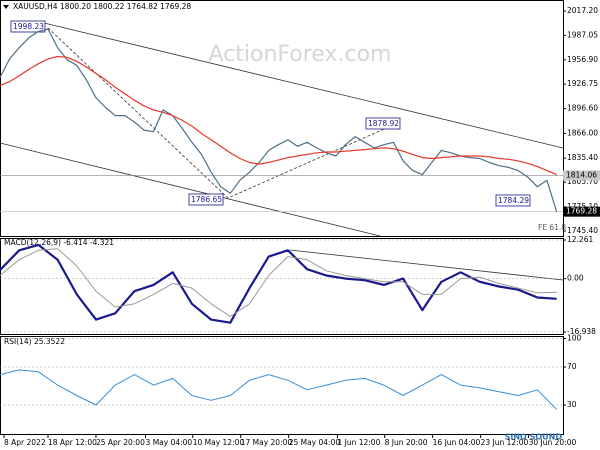  I want to click on y-tick-label: -16.938, so click(581, 331).